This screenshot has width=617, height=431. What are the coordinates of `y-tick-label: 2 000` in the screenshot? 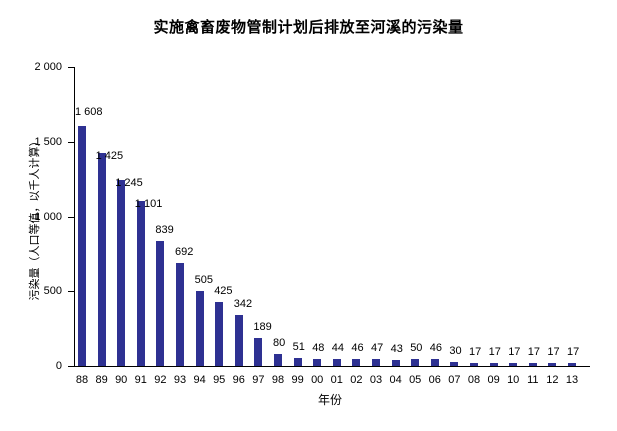 It's located at (48, 67).